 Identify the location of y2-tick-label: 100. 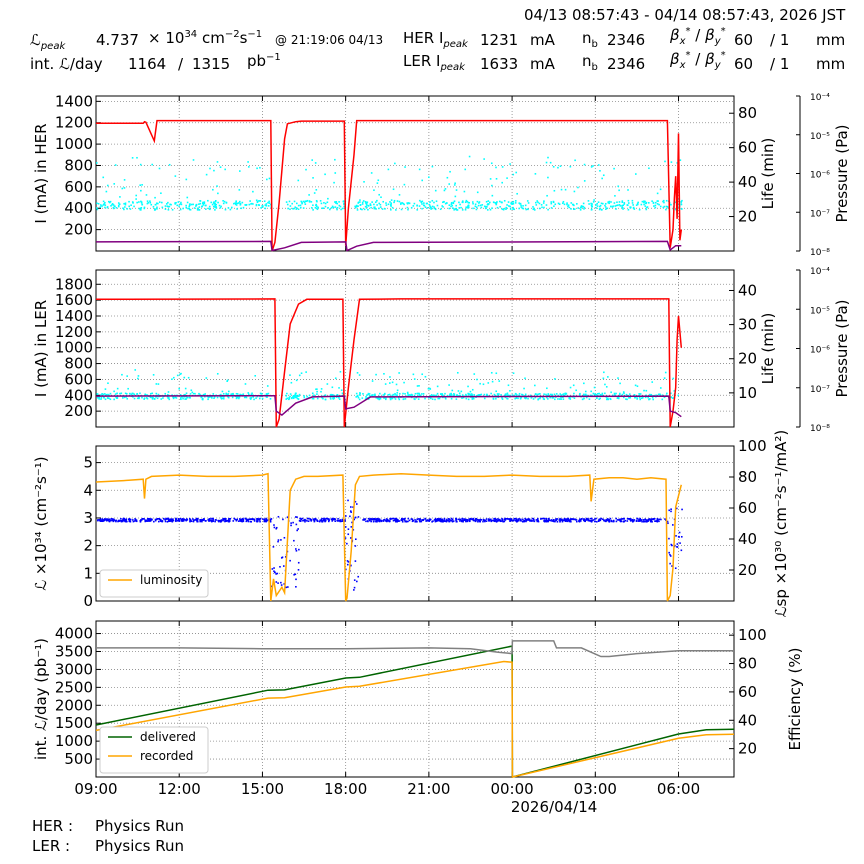
(752, 446).